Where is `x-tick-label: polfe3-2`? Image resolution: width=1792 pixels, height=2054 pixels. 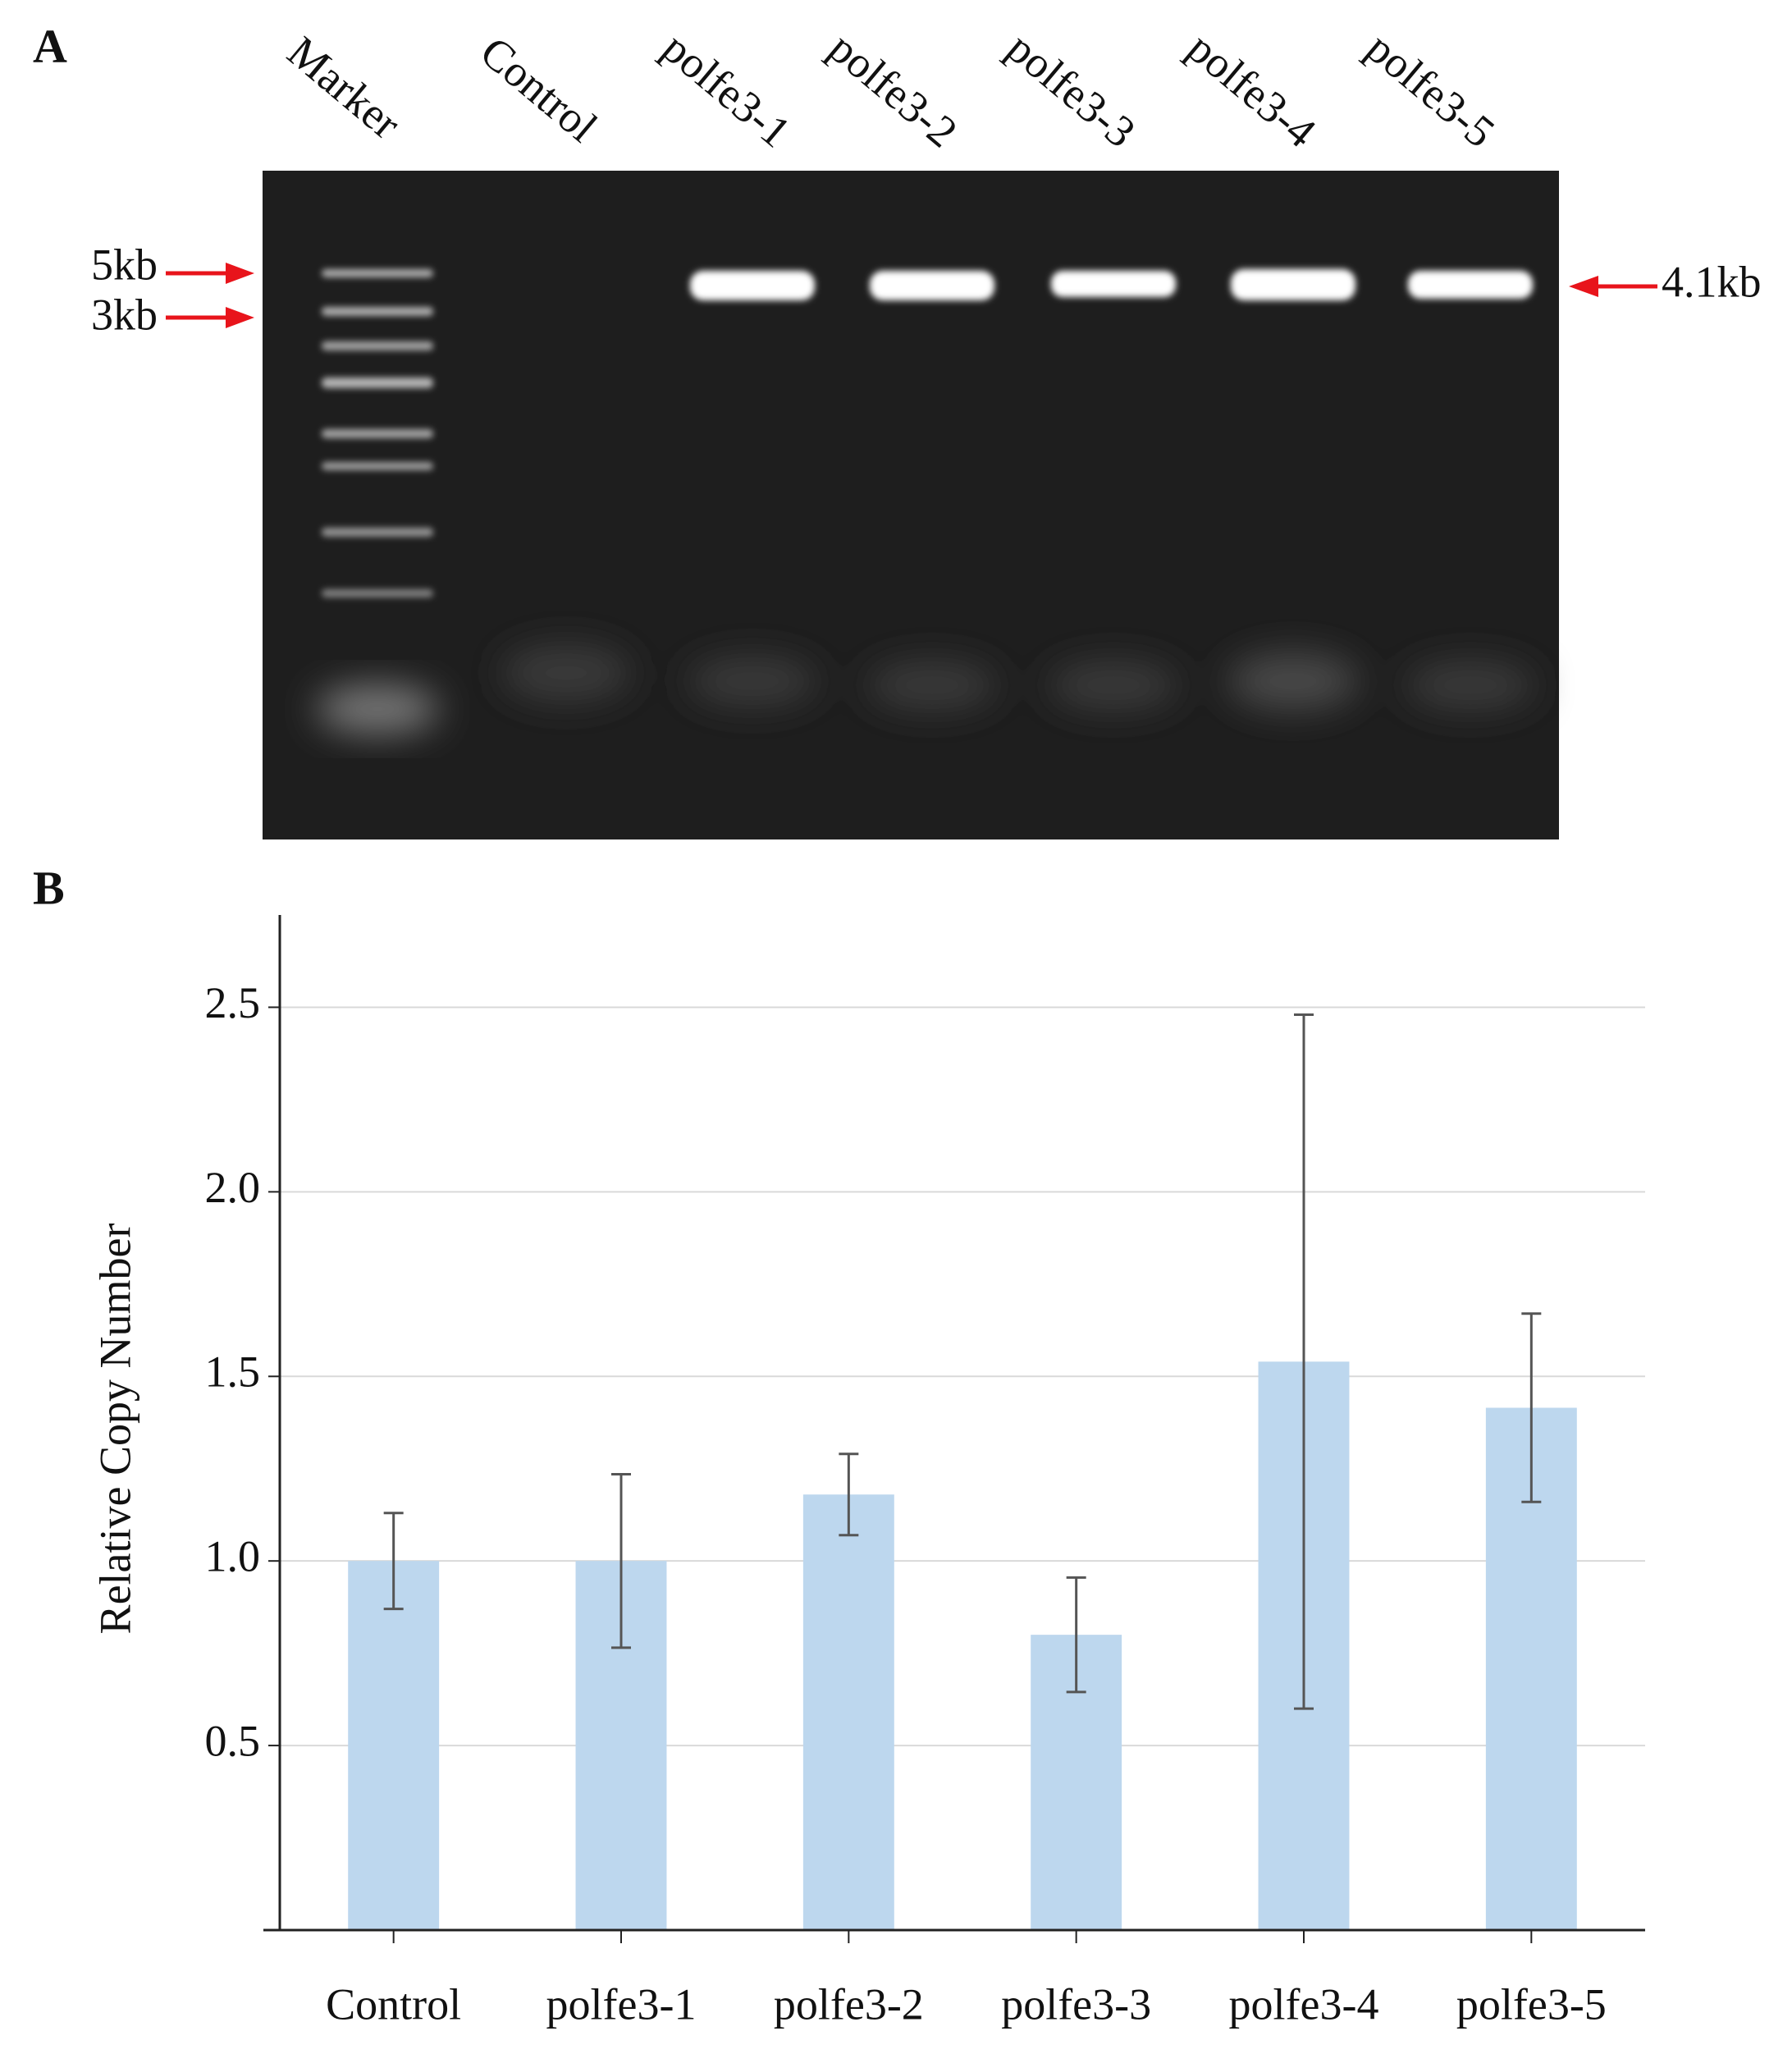
x-tick-label: polfe3-2 is located at coordinates (849, 2004).